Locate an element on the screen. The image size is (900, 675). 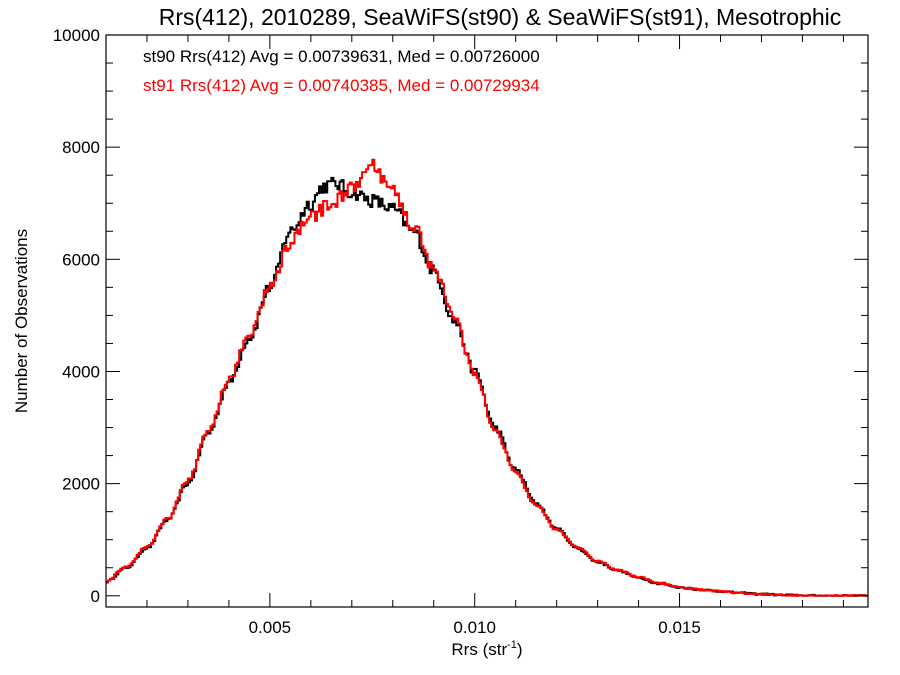
x-tick-label: 0.015 is located at coordinates (679, 627).